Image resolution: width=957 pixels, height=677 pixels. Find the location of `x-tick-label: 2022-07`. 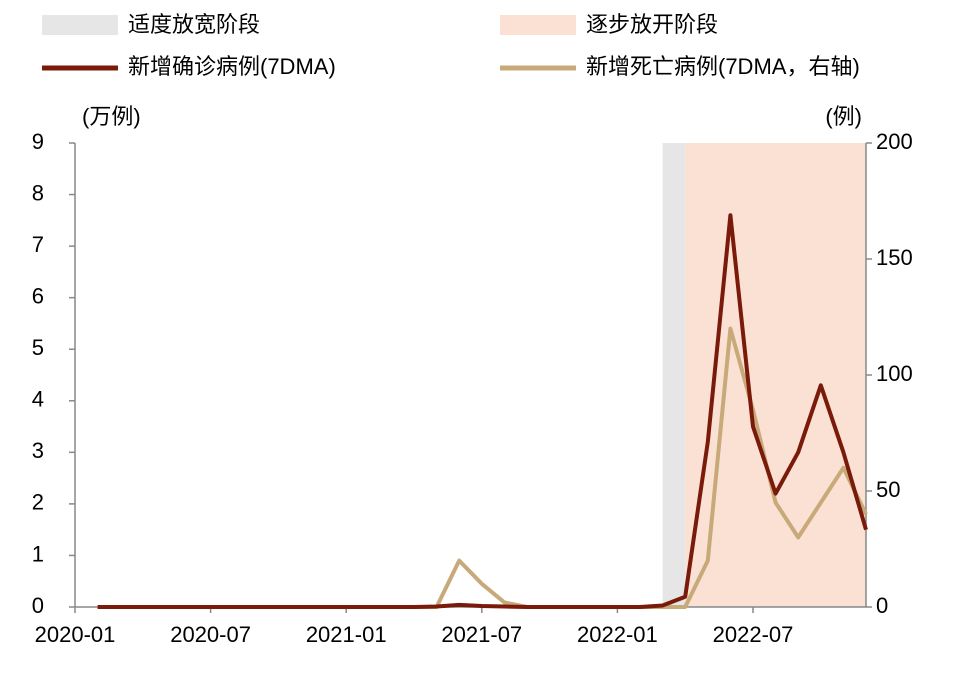

x-tick-label: 2022-07 is located at coordinates (753, 634).